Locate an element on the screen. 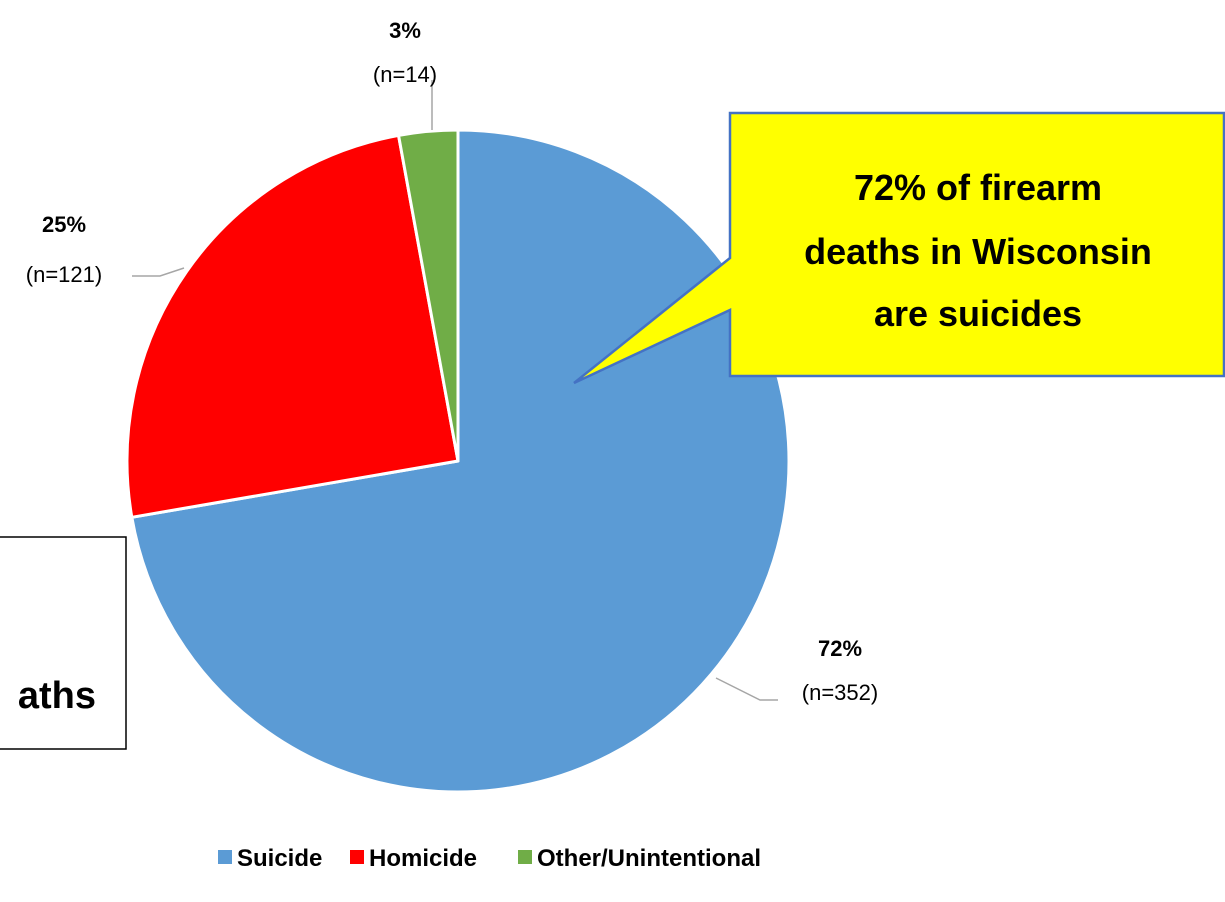 The image size is (1225, 902). legend: Suicide Homicide Other/Unintentional is located at coordinates (489, 858).